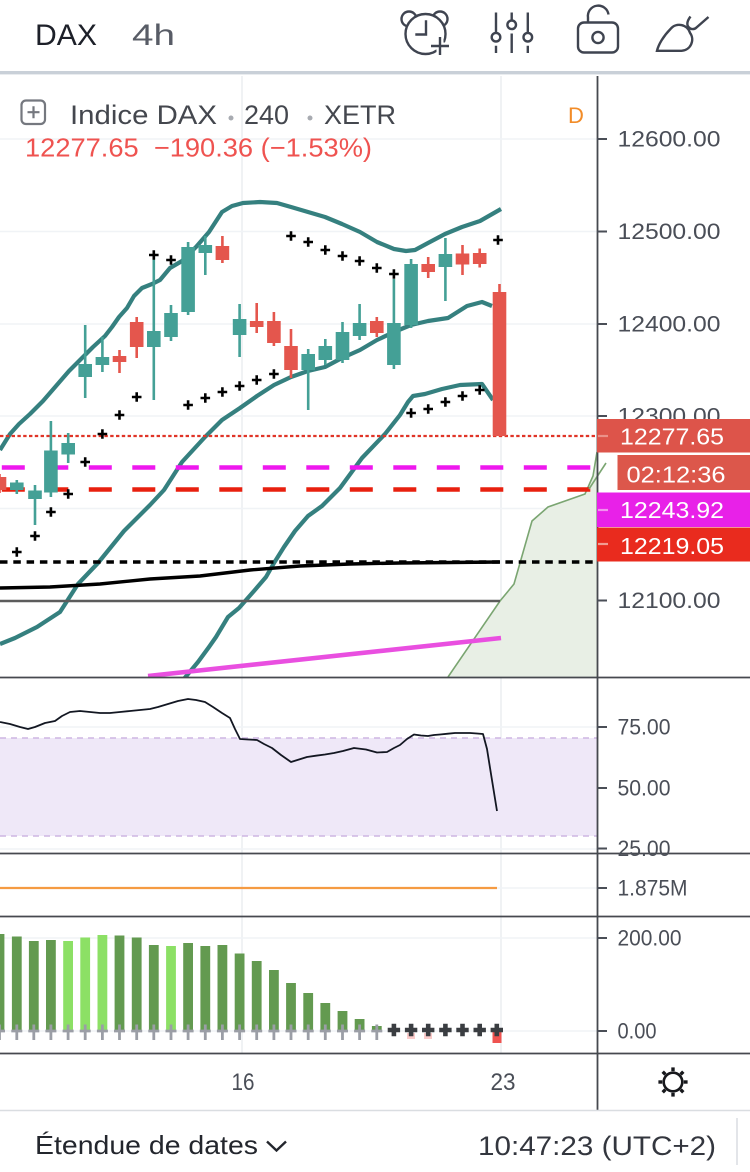 The height and width of the screenshot is (1172, 750). Describe the element at coordinates (644, 727) in the screenshot. I see `svg-text: 75.00` at that location.